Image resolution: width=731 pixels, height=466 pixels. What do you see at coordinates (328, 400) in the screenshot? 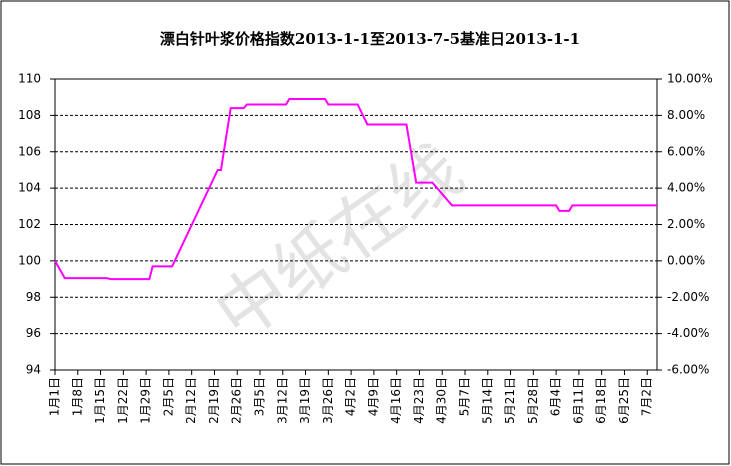
I see `x-tick-label: 3月26日` at bounding box center [328, 400].